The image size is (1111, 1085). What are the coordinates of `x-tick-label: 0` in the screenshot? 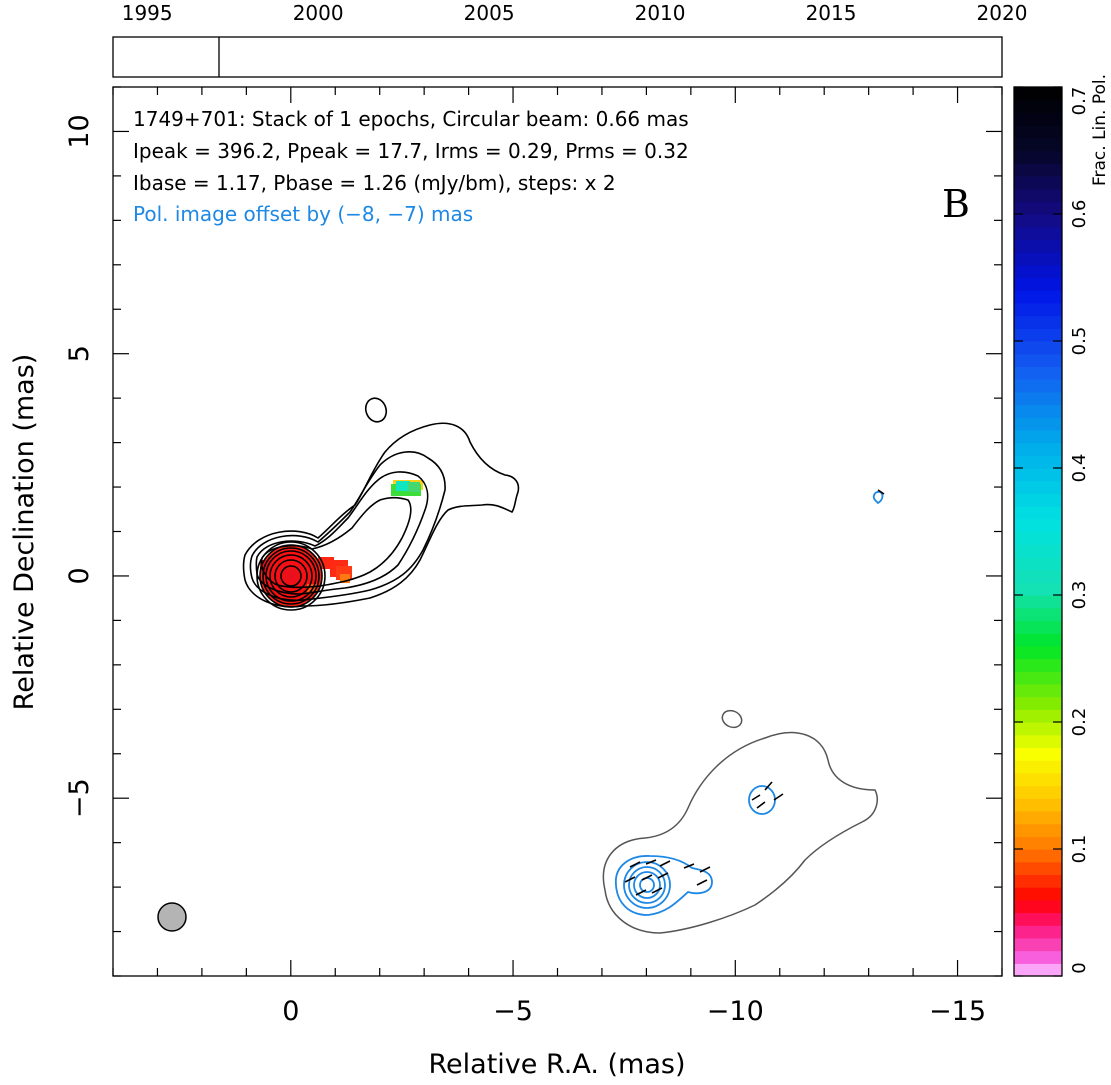 It's located at (290, 1011).